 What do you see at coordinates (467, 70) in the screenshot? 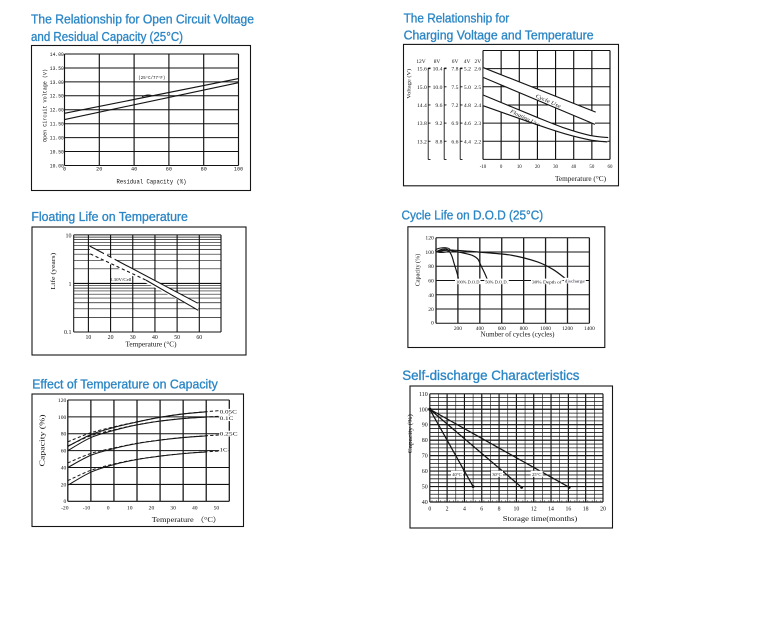
I see `svg-text: 5.2` at bounding box center [467, 70].